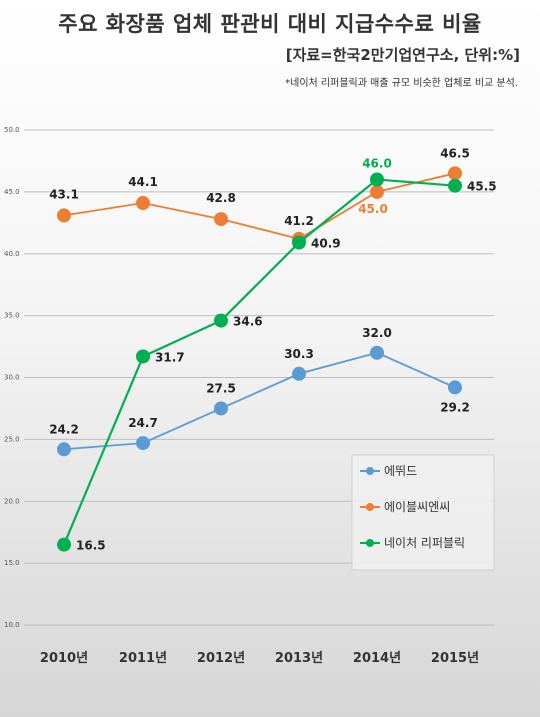 This screenshot has width=540, height=717. Describe the element at coordinates (12, 563) in the screenshot. I see `y-tick-label: 15.0` at that location.